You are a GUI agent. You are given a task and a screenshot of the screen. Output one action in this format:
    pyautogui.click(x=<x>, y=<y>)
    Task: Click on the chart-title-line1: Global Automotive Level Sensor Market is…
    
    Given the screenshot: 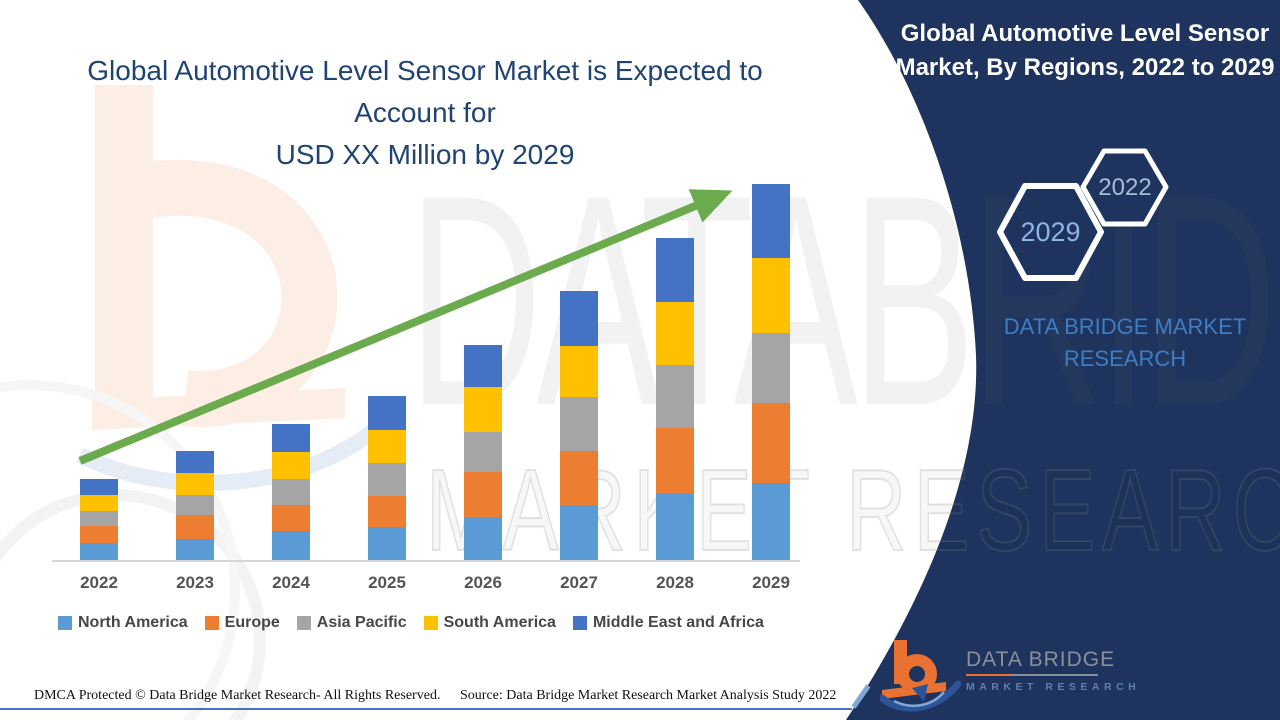 What is the action you would take?
    pyautogui.click(x=425, y=91)
    